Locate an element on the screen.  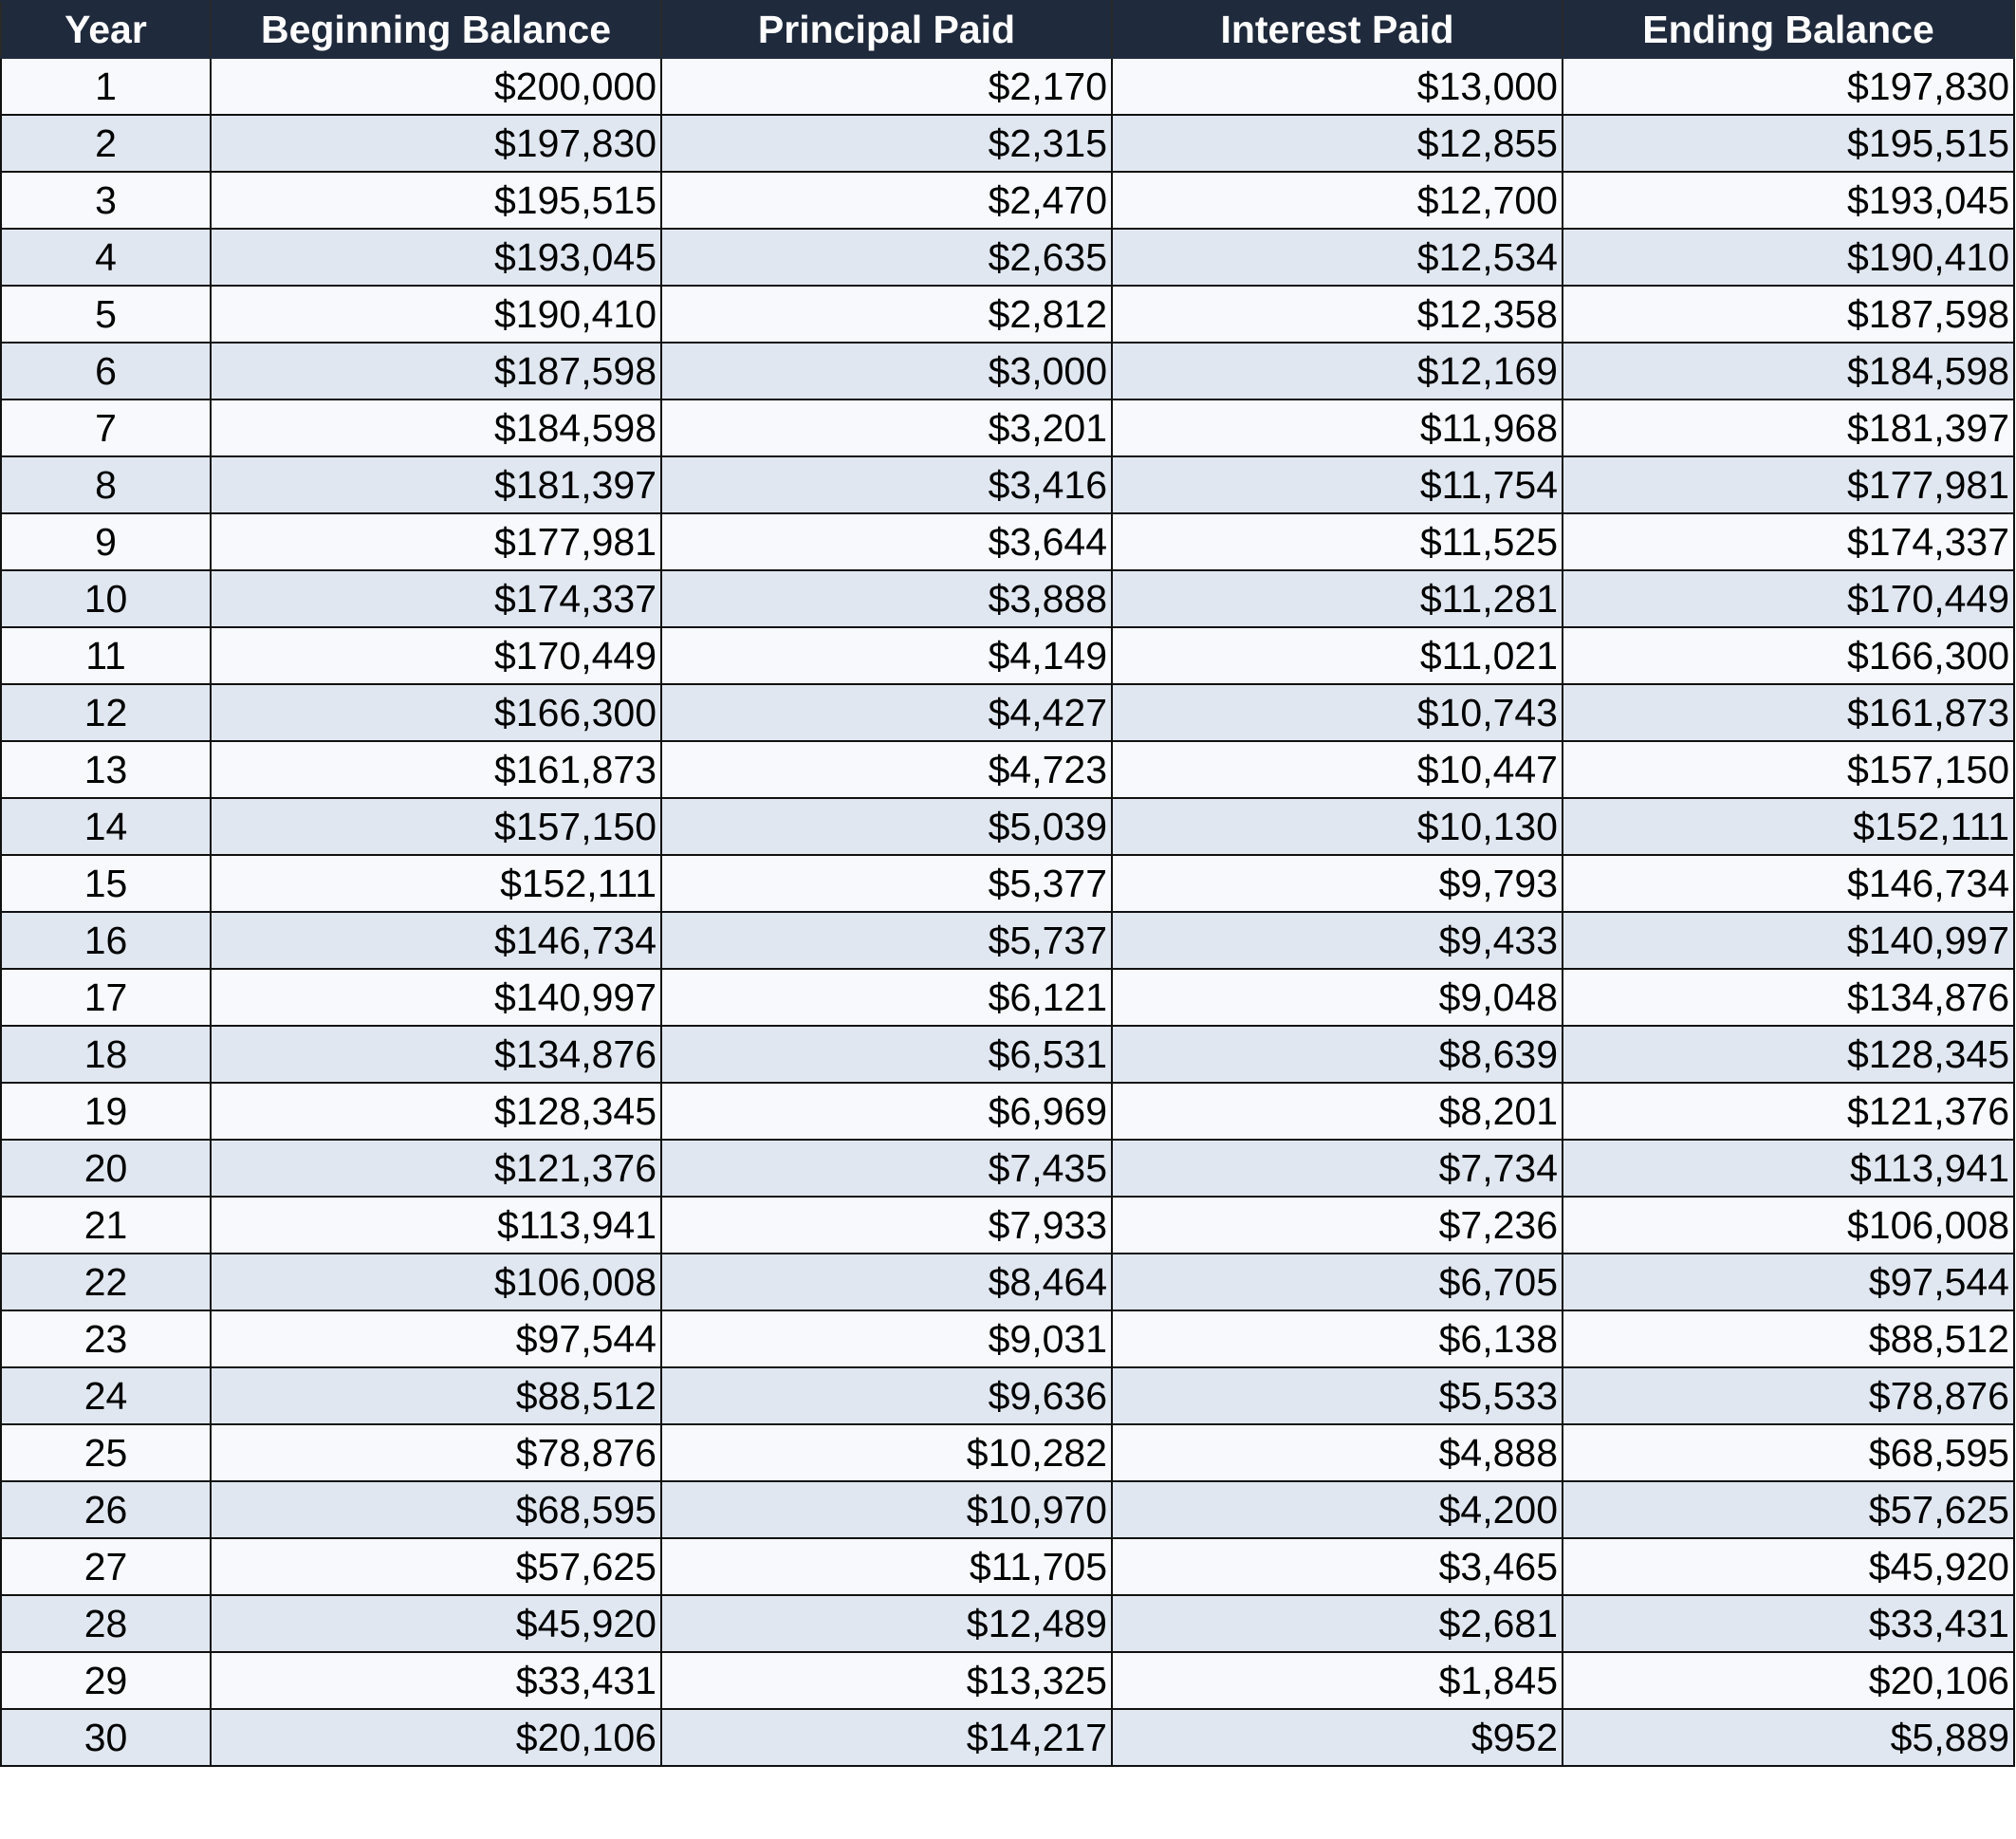
table-row: 17 $140,997 $6,121 $9,048 $134,876 is located at coordinates (1007, 997).